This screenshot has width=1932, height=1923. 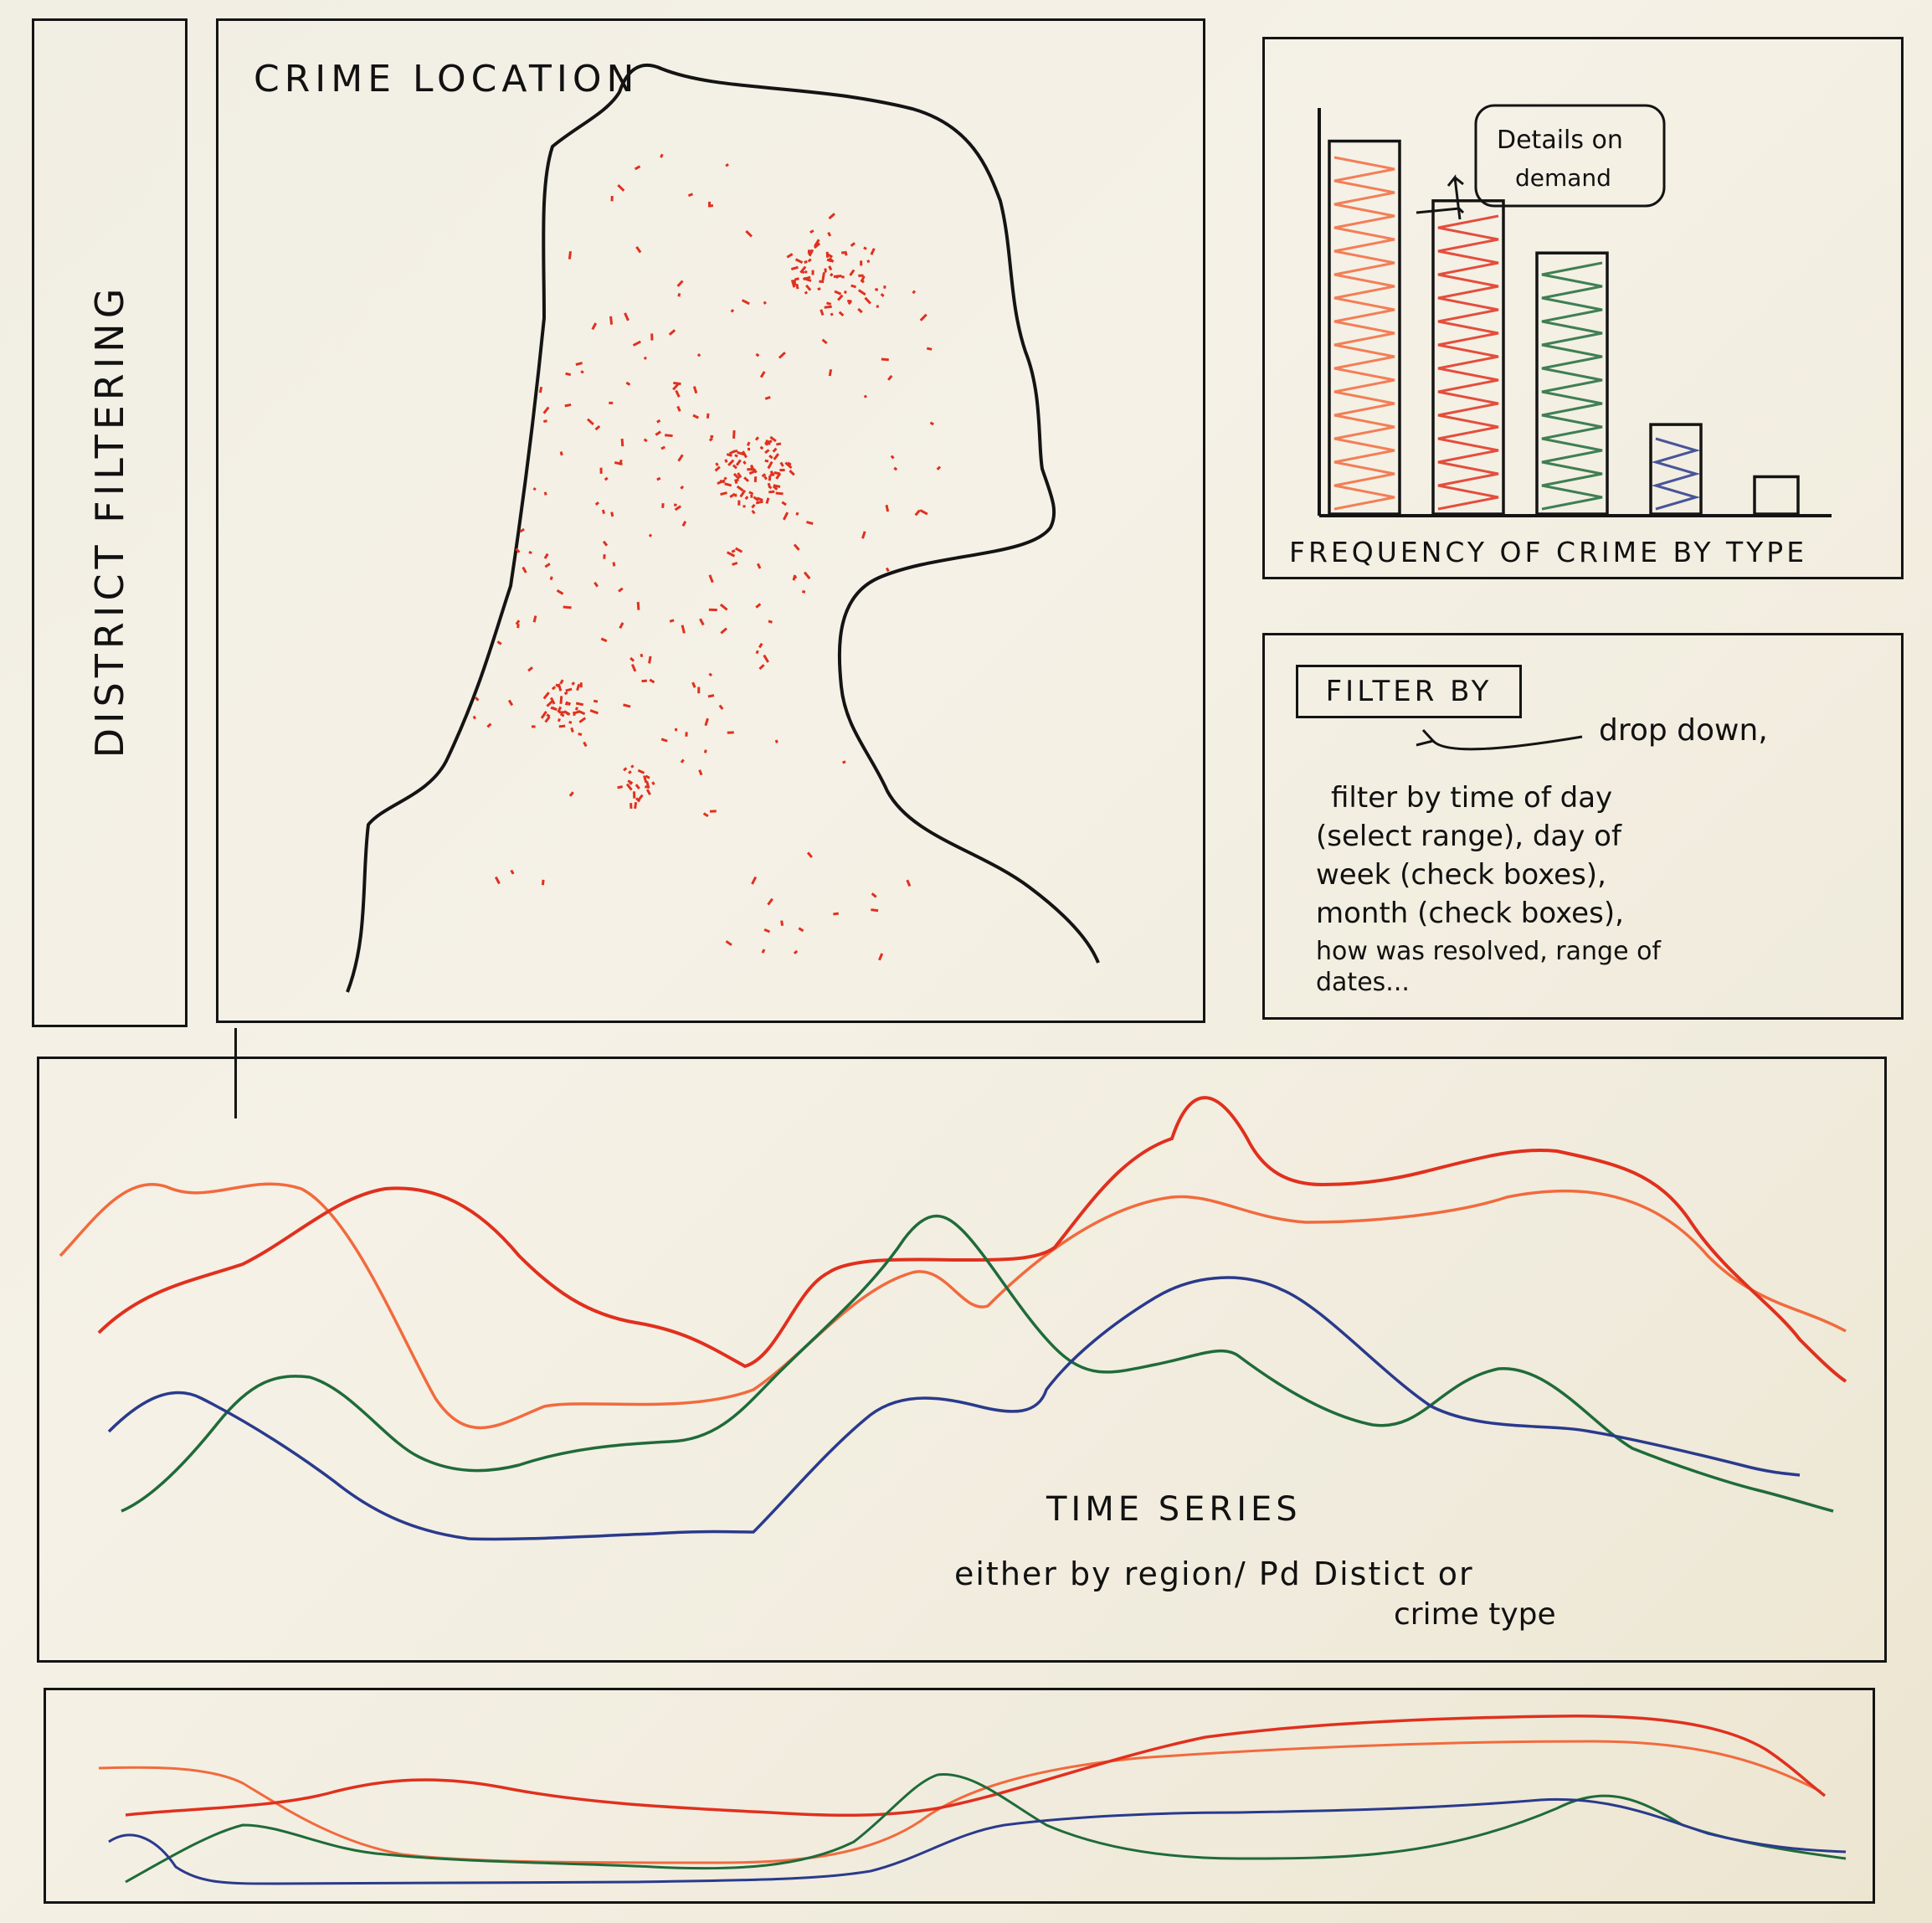 What do you see at coordinates (1684, 730) in the screenshot?
I see `dropdown-note: drop down,` at bounding box center [1684, 730].